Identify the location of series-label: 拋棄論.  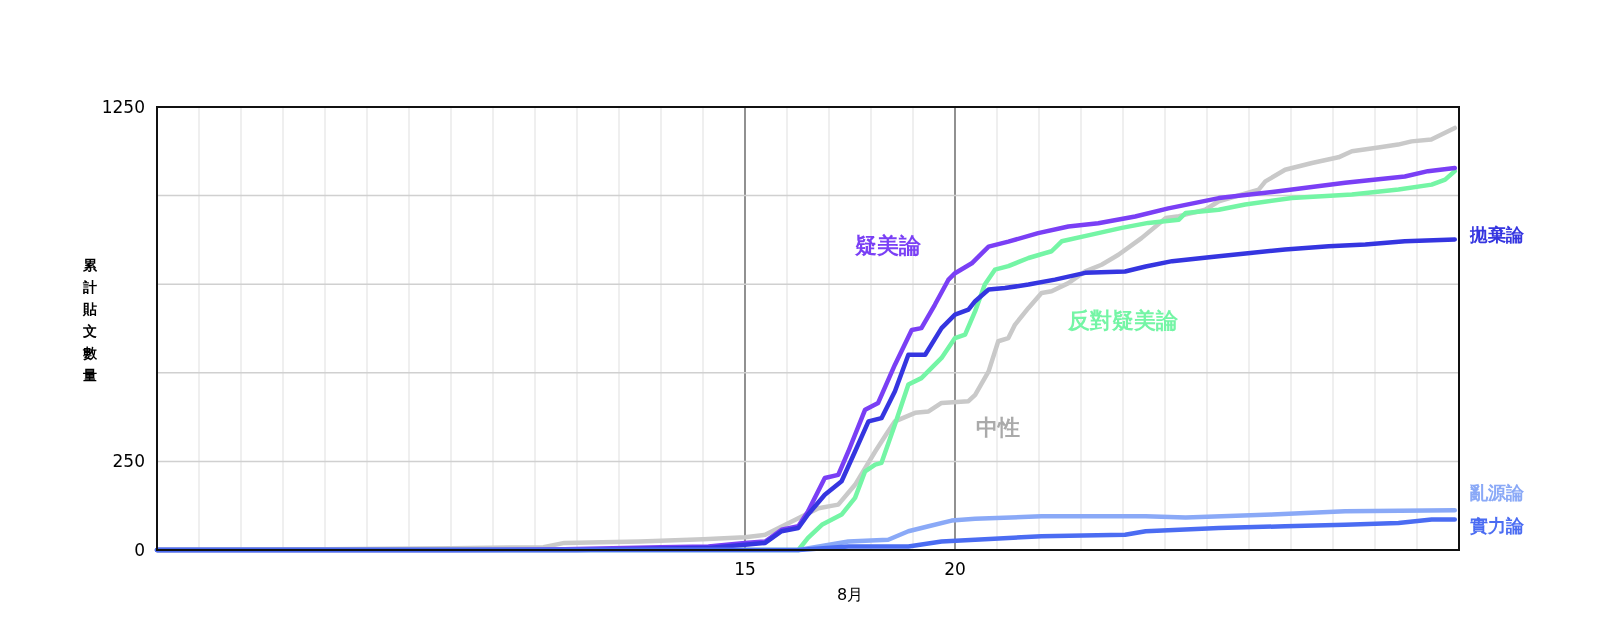
(1497, 234).